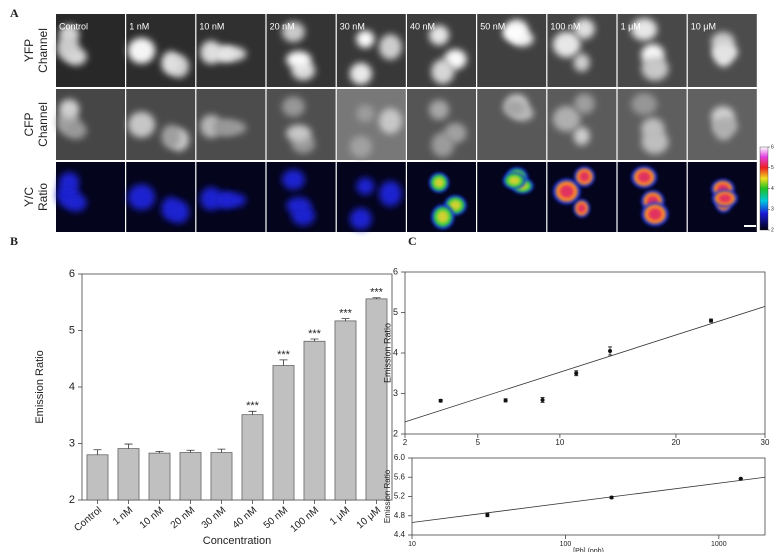  What do you see at coordinates (400, 457) in the screenshot?
I see `y-tick-label: 6.0` at bounding box center [400, 457].